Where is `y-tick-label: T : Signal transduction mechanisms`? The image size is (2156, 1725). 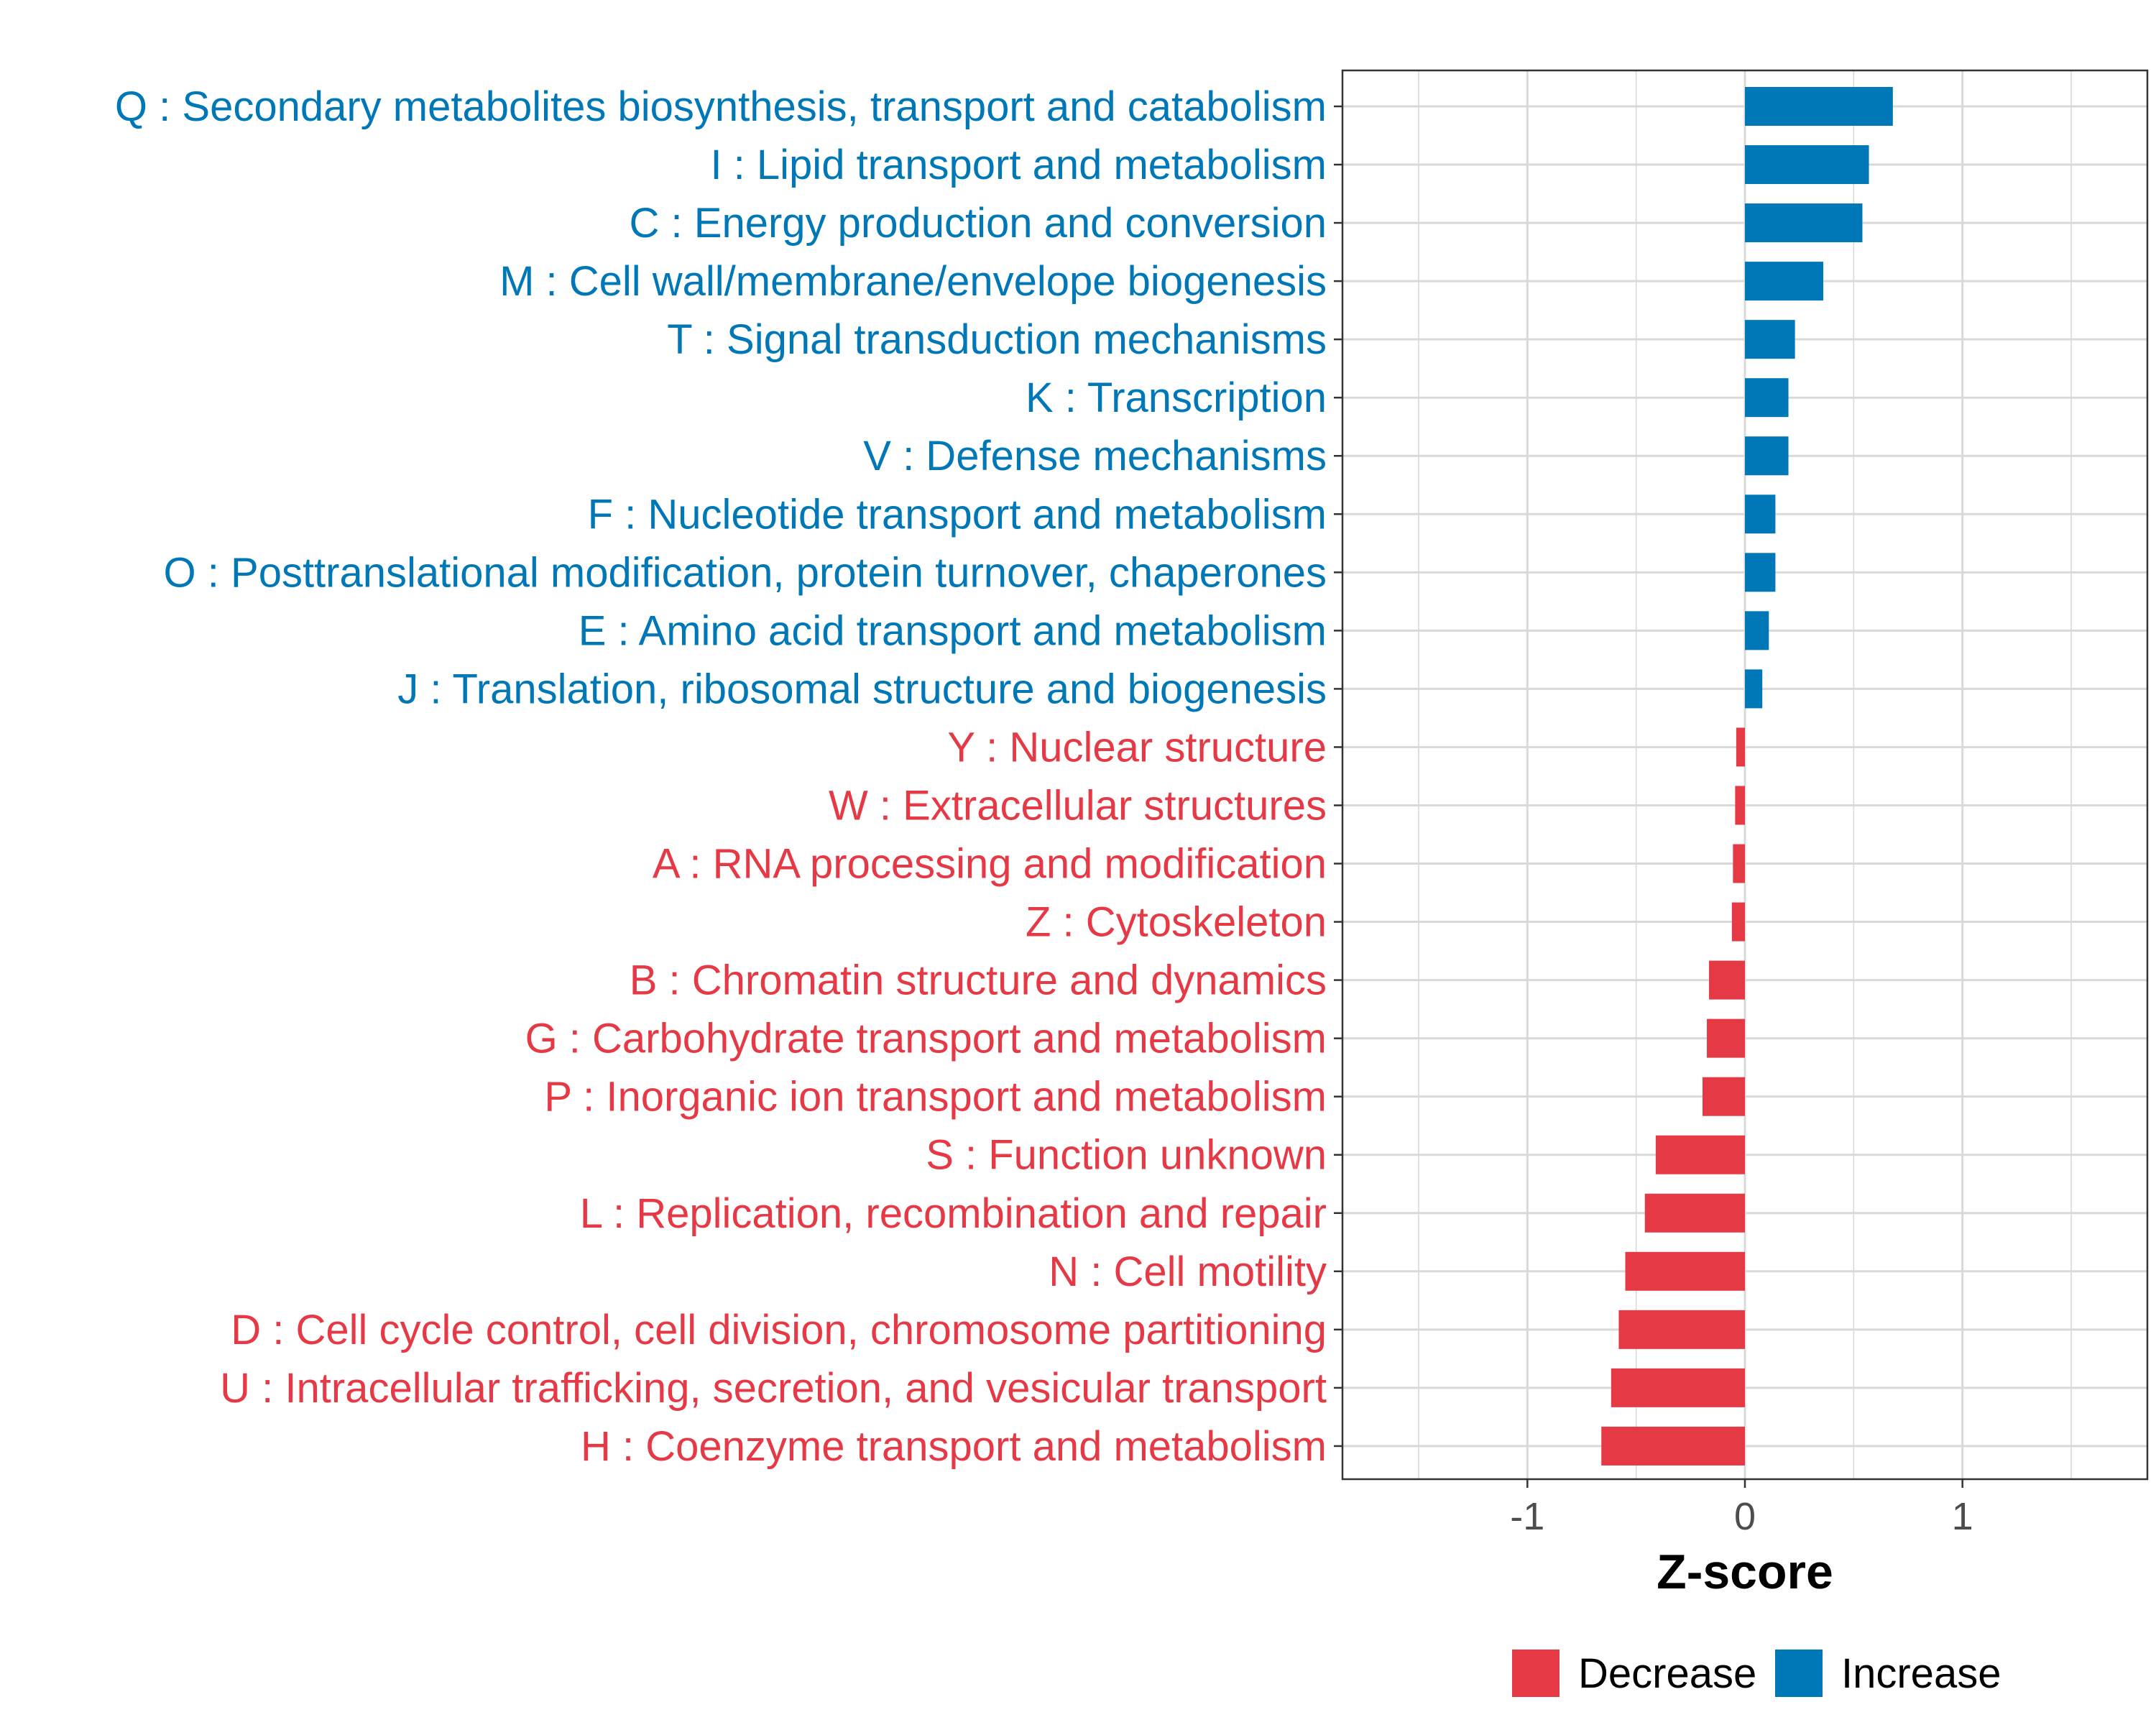 y-tick-label: T : Signal transduction mechanisms is located at coordinates (997, 339).